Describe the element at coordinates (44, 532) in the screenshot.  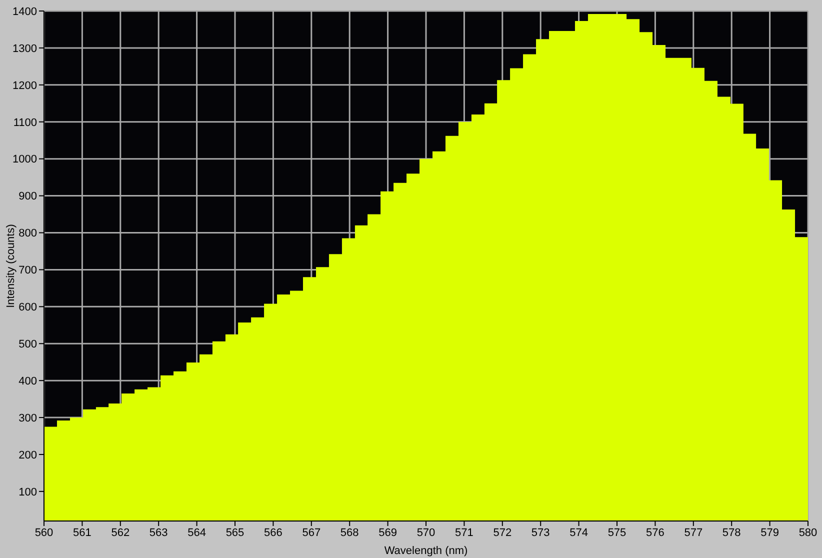
I see `x-tick-label: 560` at that location.